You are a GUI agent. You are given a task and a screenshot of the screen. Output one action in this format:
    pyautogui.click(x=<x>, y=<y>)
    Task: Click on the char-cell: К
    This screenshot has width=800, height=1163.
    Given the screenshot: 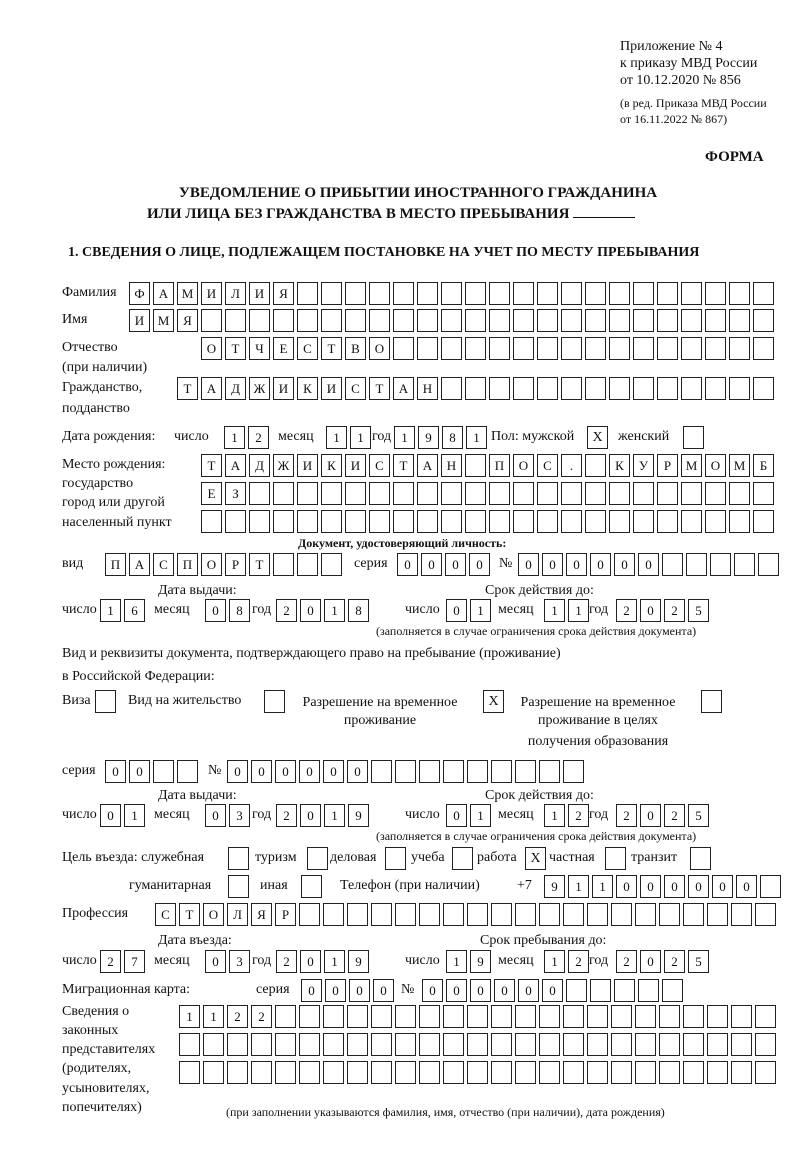 What is the action you would take?
    pyautogui.click(x=307, y=388)
    